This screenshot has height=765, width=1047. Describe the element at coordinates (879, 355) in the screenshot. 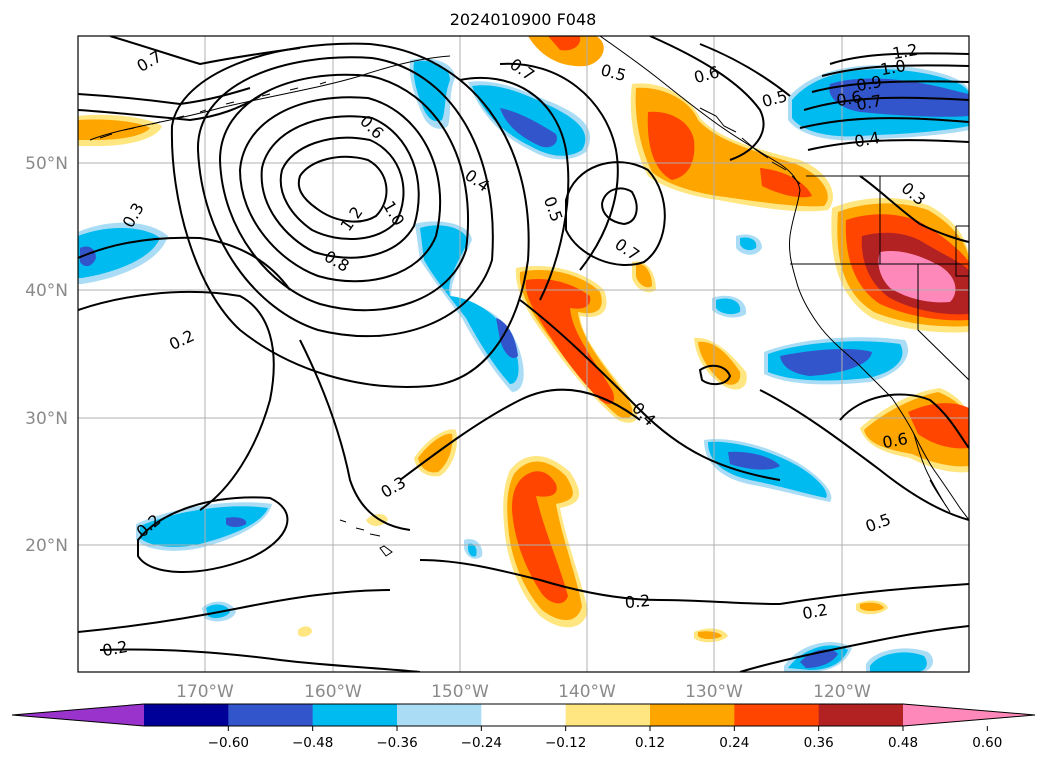

I see `us-west-coast` at that location.